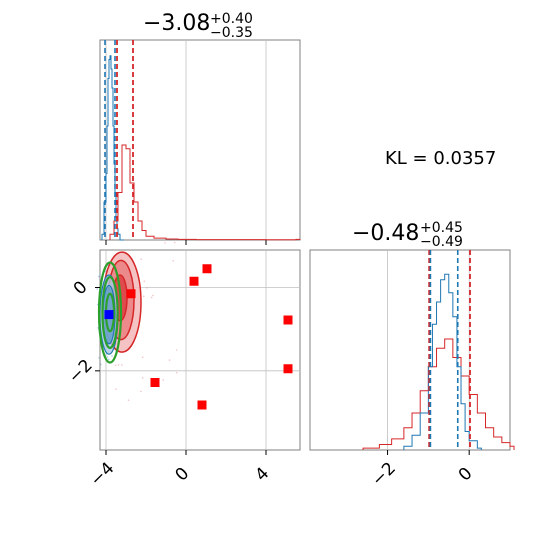 This screenshot has width=550, height=550. I want to click on x-tick-label: −2, so click(384, 475).